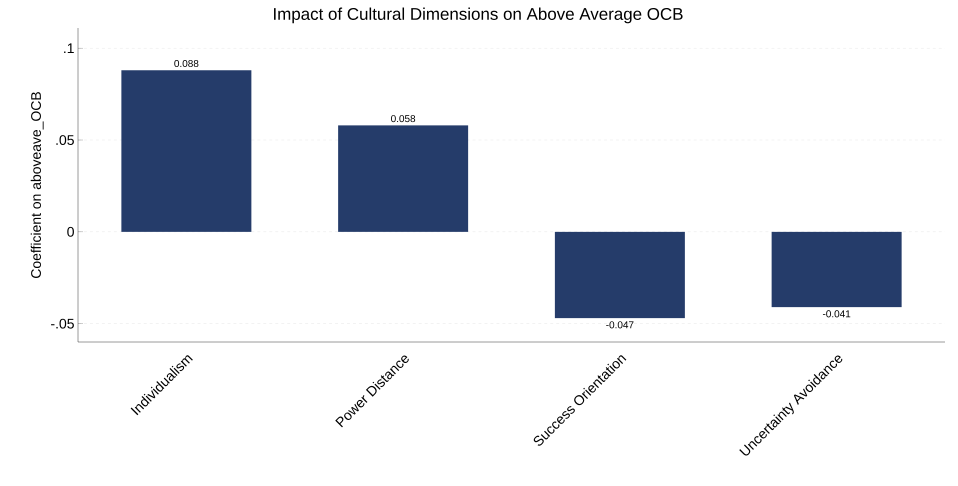  I want to click on data-label: 0.058, so click(403, 118).